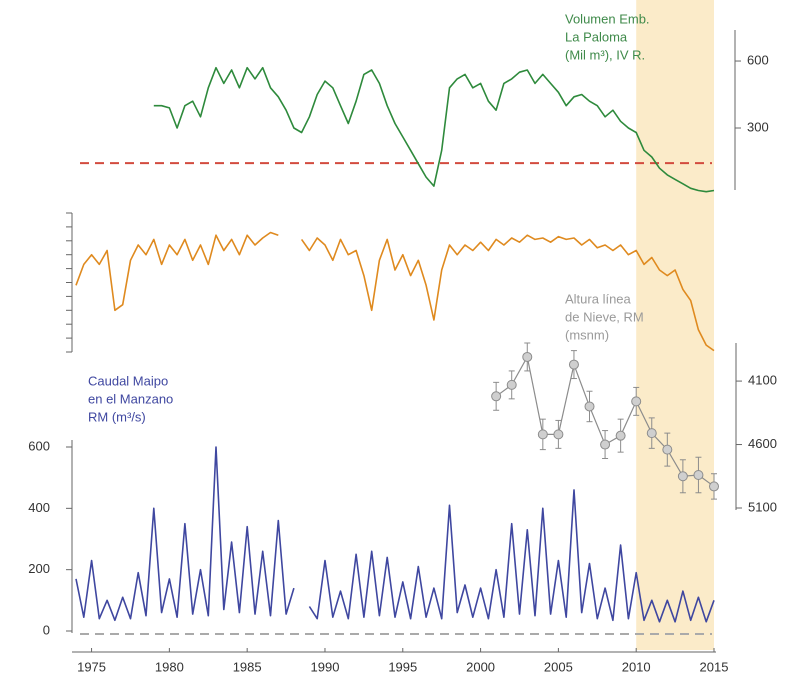 The image size is (785, 678). I want to click on x-tick-label: 1980, so click(169, 666).